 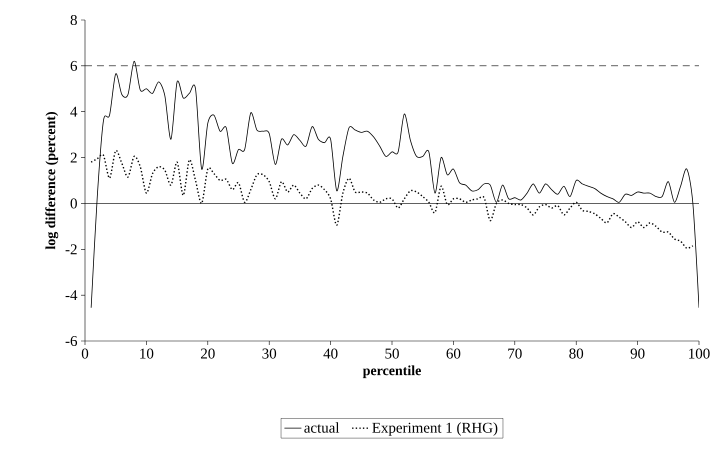 What do you see at coordinates (73, 20) in the screenshot?
I see `y-tick-label: 8` at bounding box center [73, 20].